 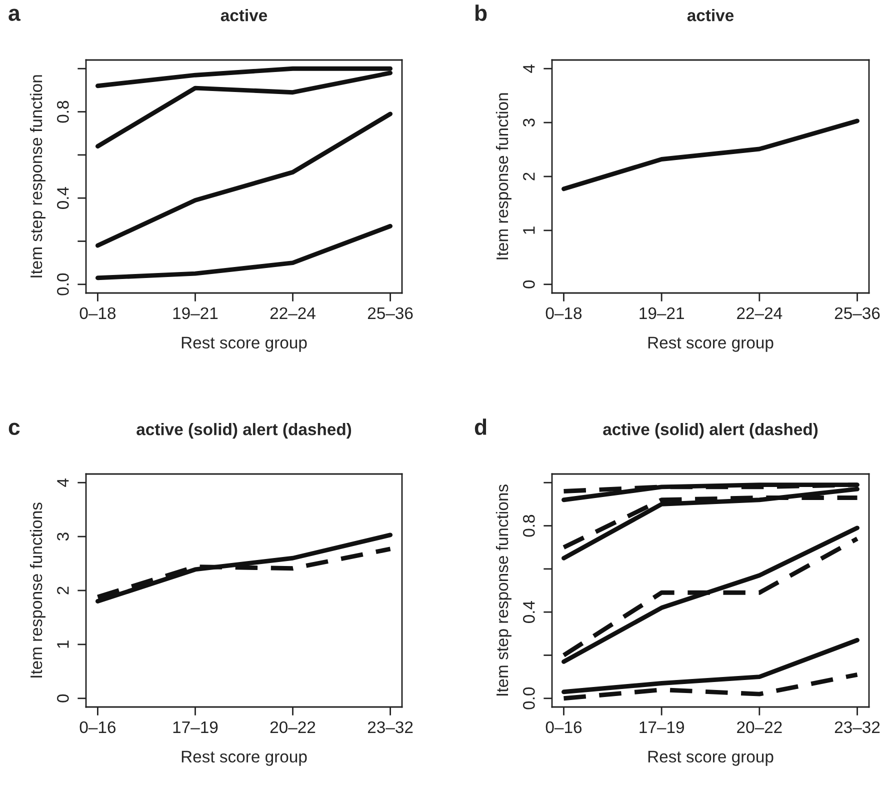 I want to click on y-axis-title: Item response function, so click(x=504, y=176).